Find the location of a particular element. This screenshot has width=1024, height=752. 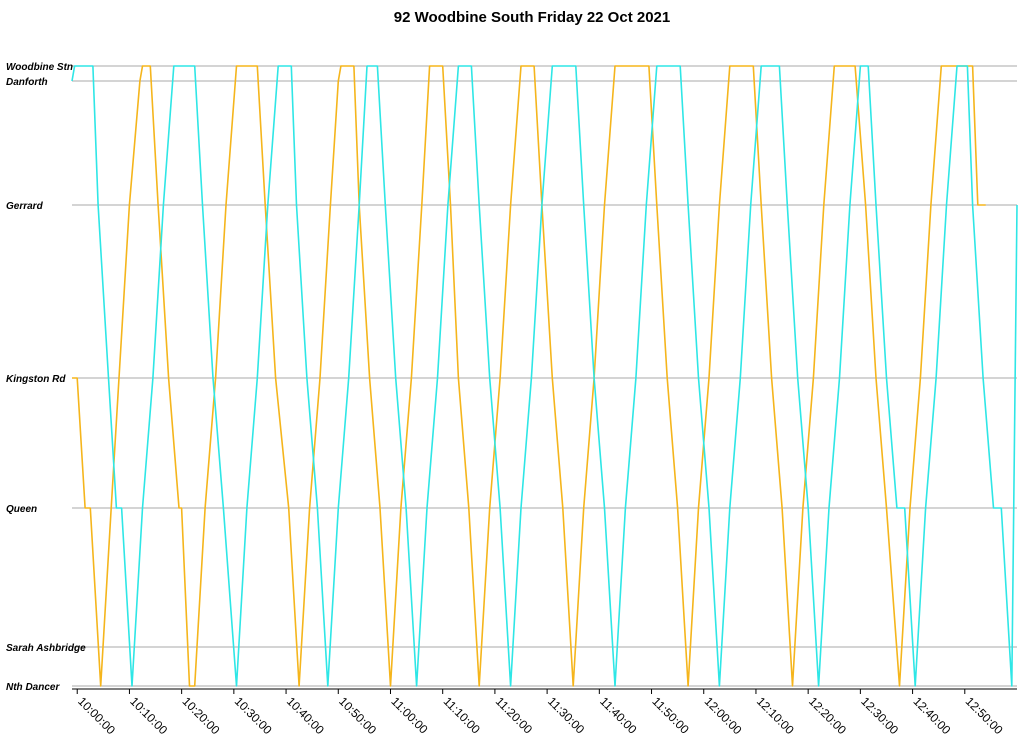

stop-label: Woodbine Stn is located at coordinates (39, 67).